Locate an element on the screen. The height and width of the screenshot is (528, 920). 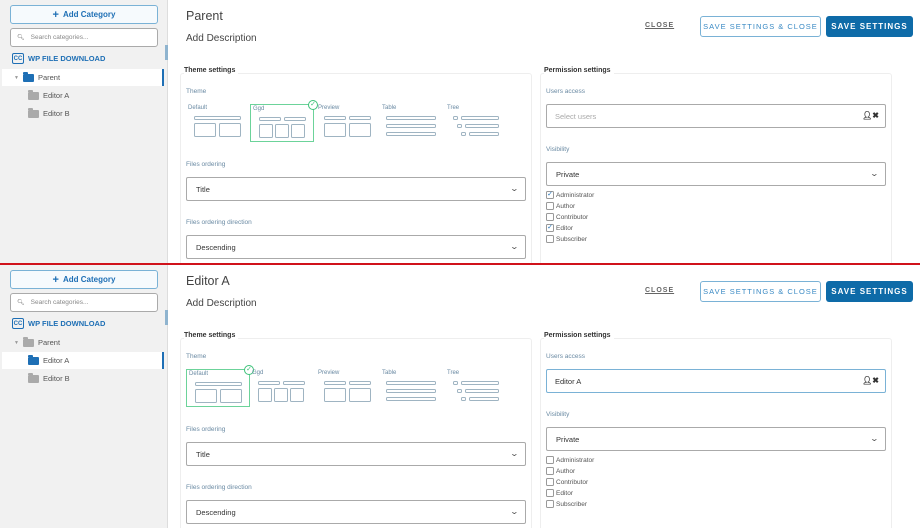
role-label: Contributor is located at coordinates (572, 217).